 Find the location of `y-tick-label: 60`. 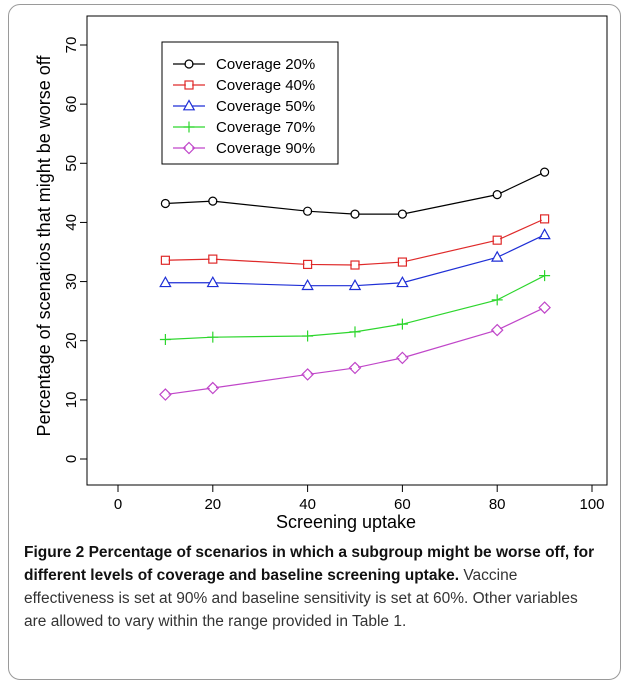

y-tick-label: 60 is located at coordinates (71, 104).